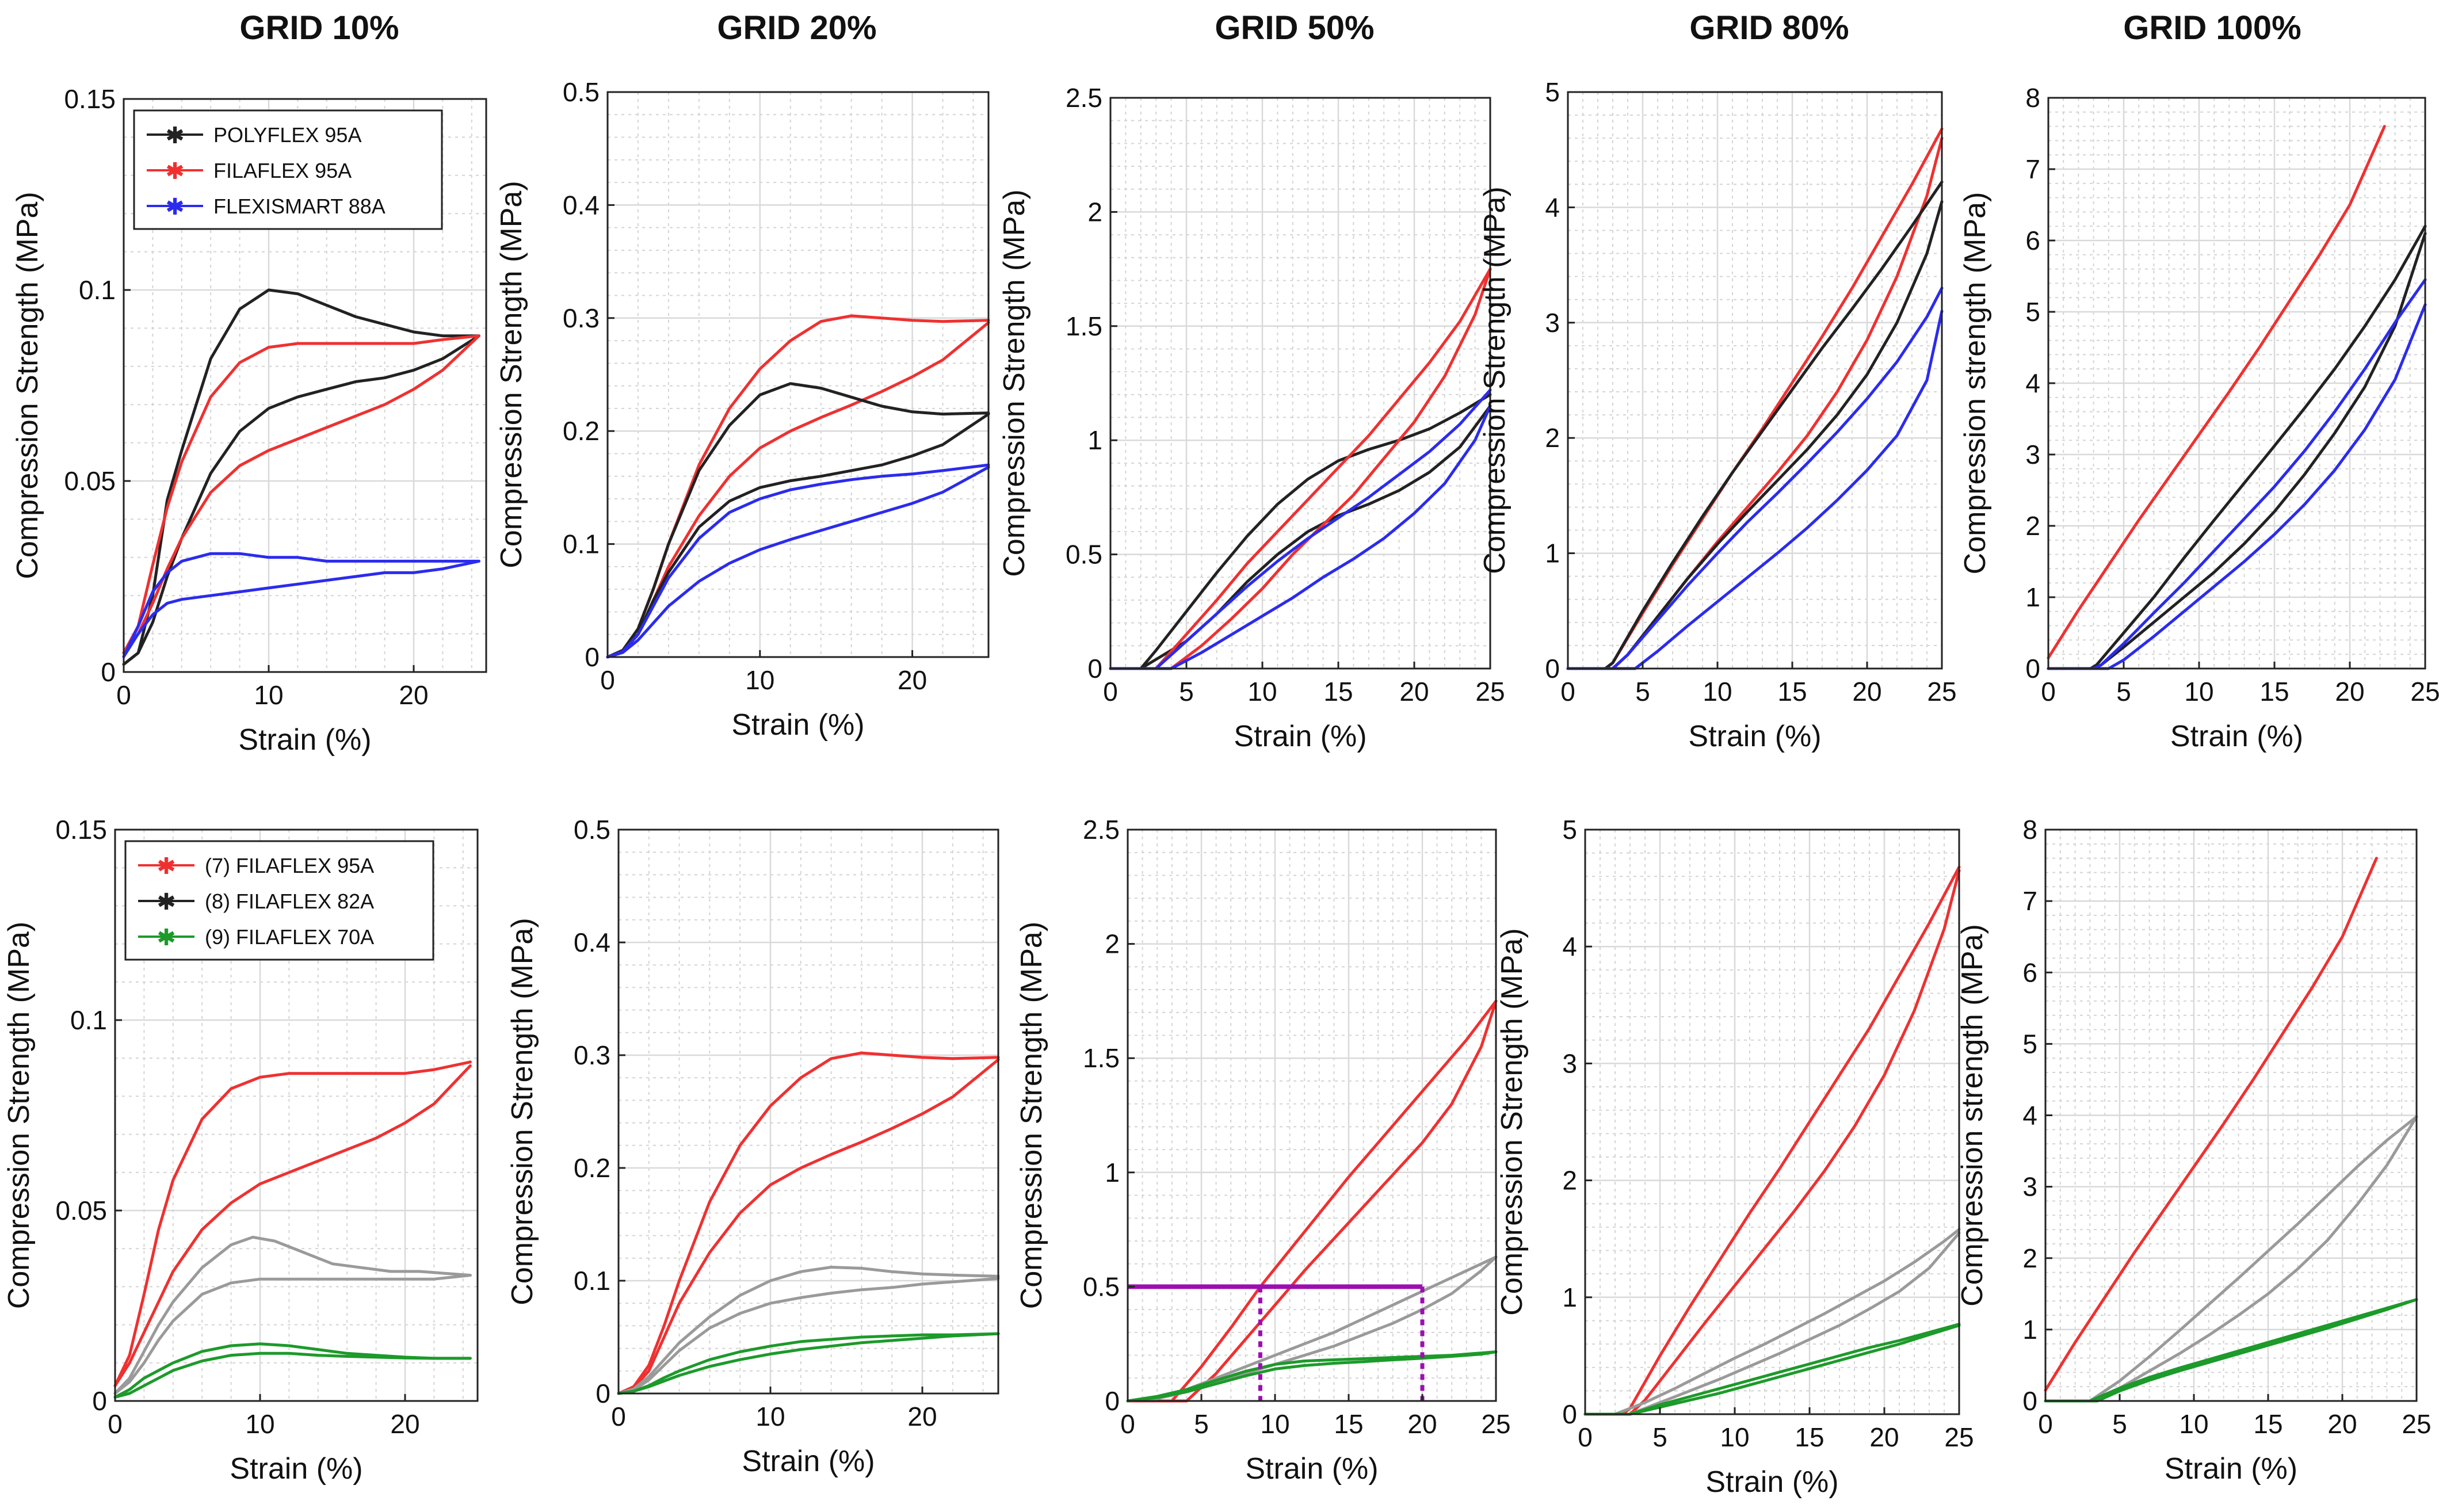 The width and height of the screenshot is (2439, 1512). Describe the element at coordinates (1294, 28) in the screenshot. I see `column-title-grid-50: GRID 50%` at that location.